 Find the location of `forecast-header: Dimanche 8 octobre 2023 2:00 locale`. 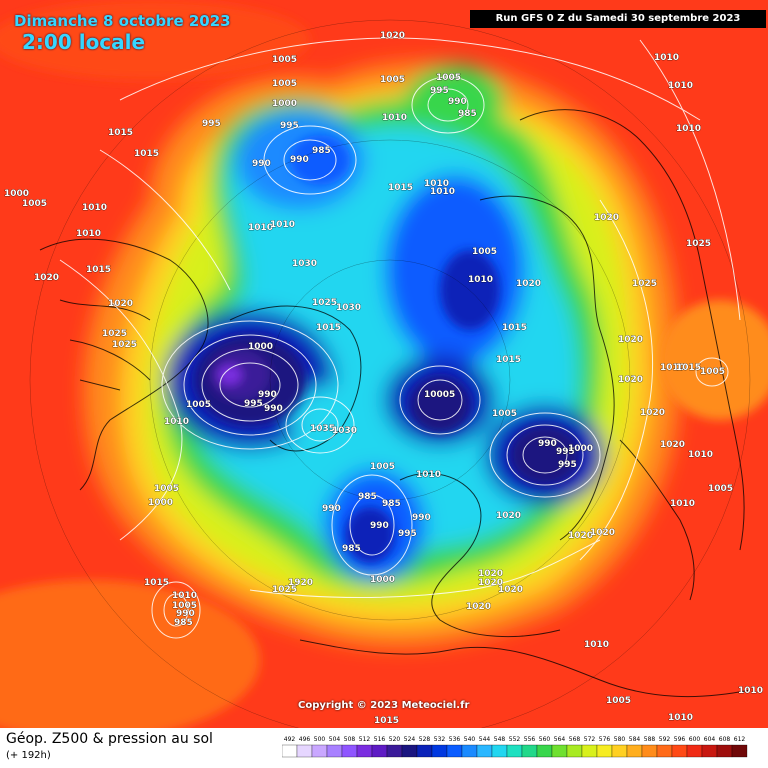

forecast-header: Dimanche 8 octobre 2023 2:00 locale is located at coordinates (122, 33).